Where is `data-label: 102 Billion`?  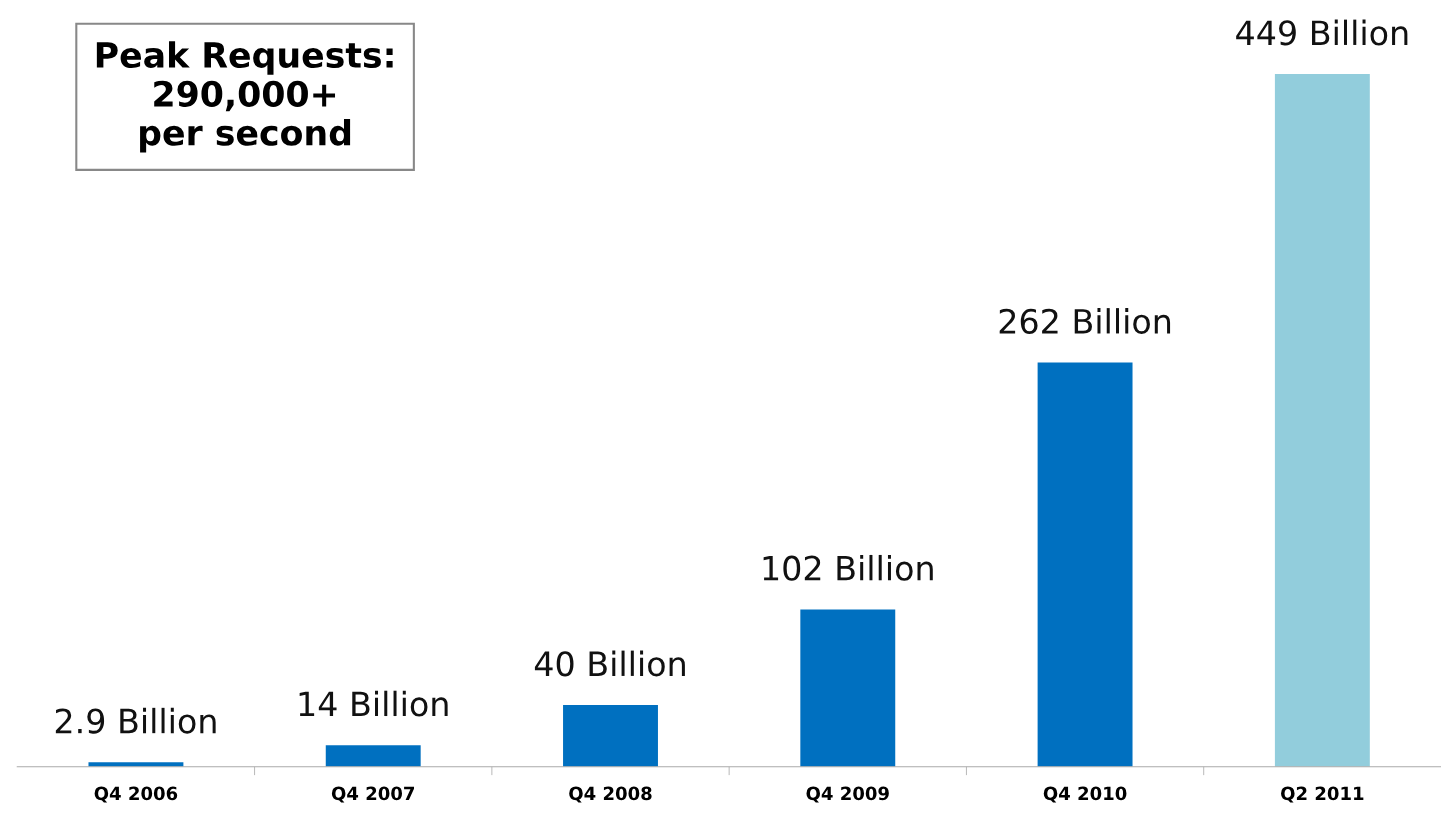 data-label: 102 Billion is located at coordinates (848, 567).